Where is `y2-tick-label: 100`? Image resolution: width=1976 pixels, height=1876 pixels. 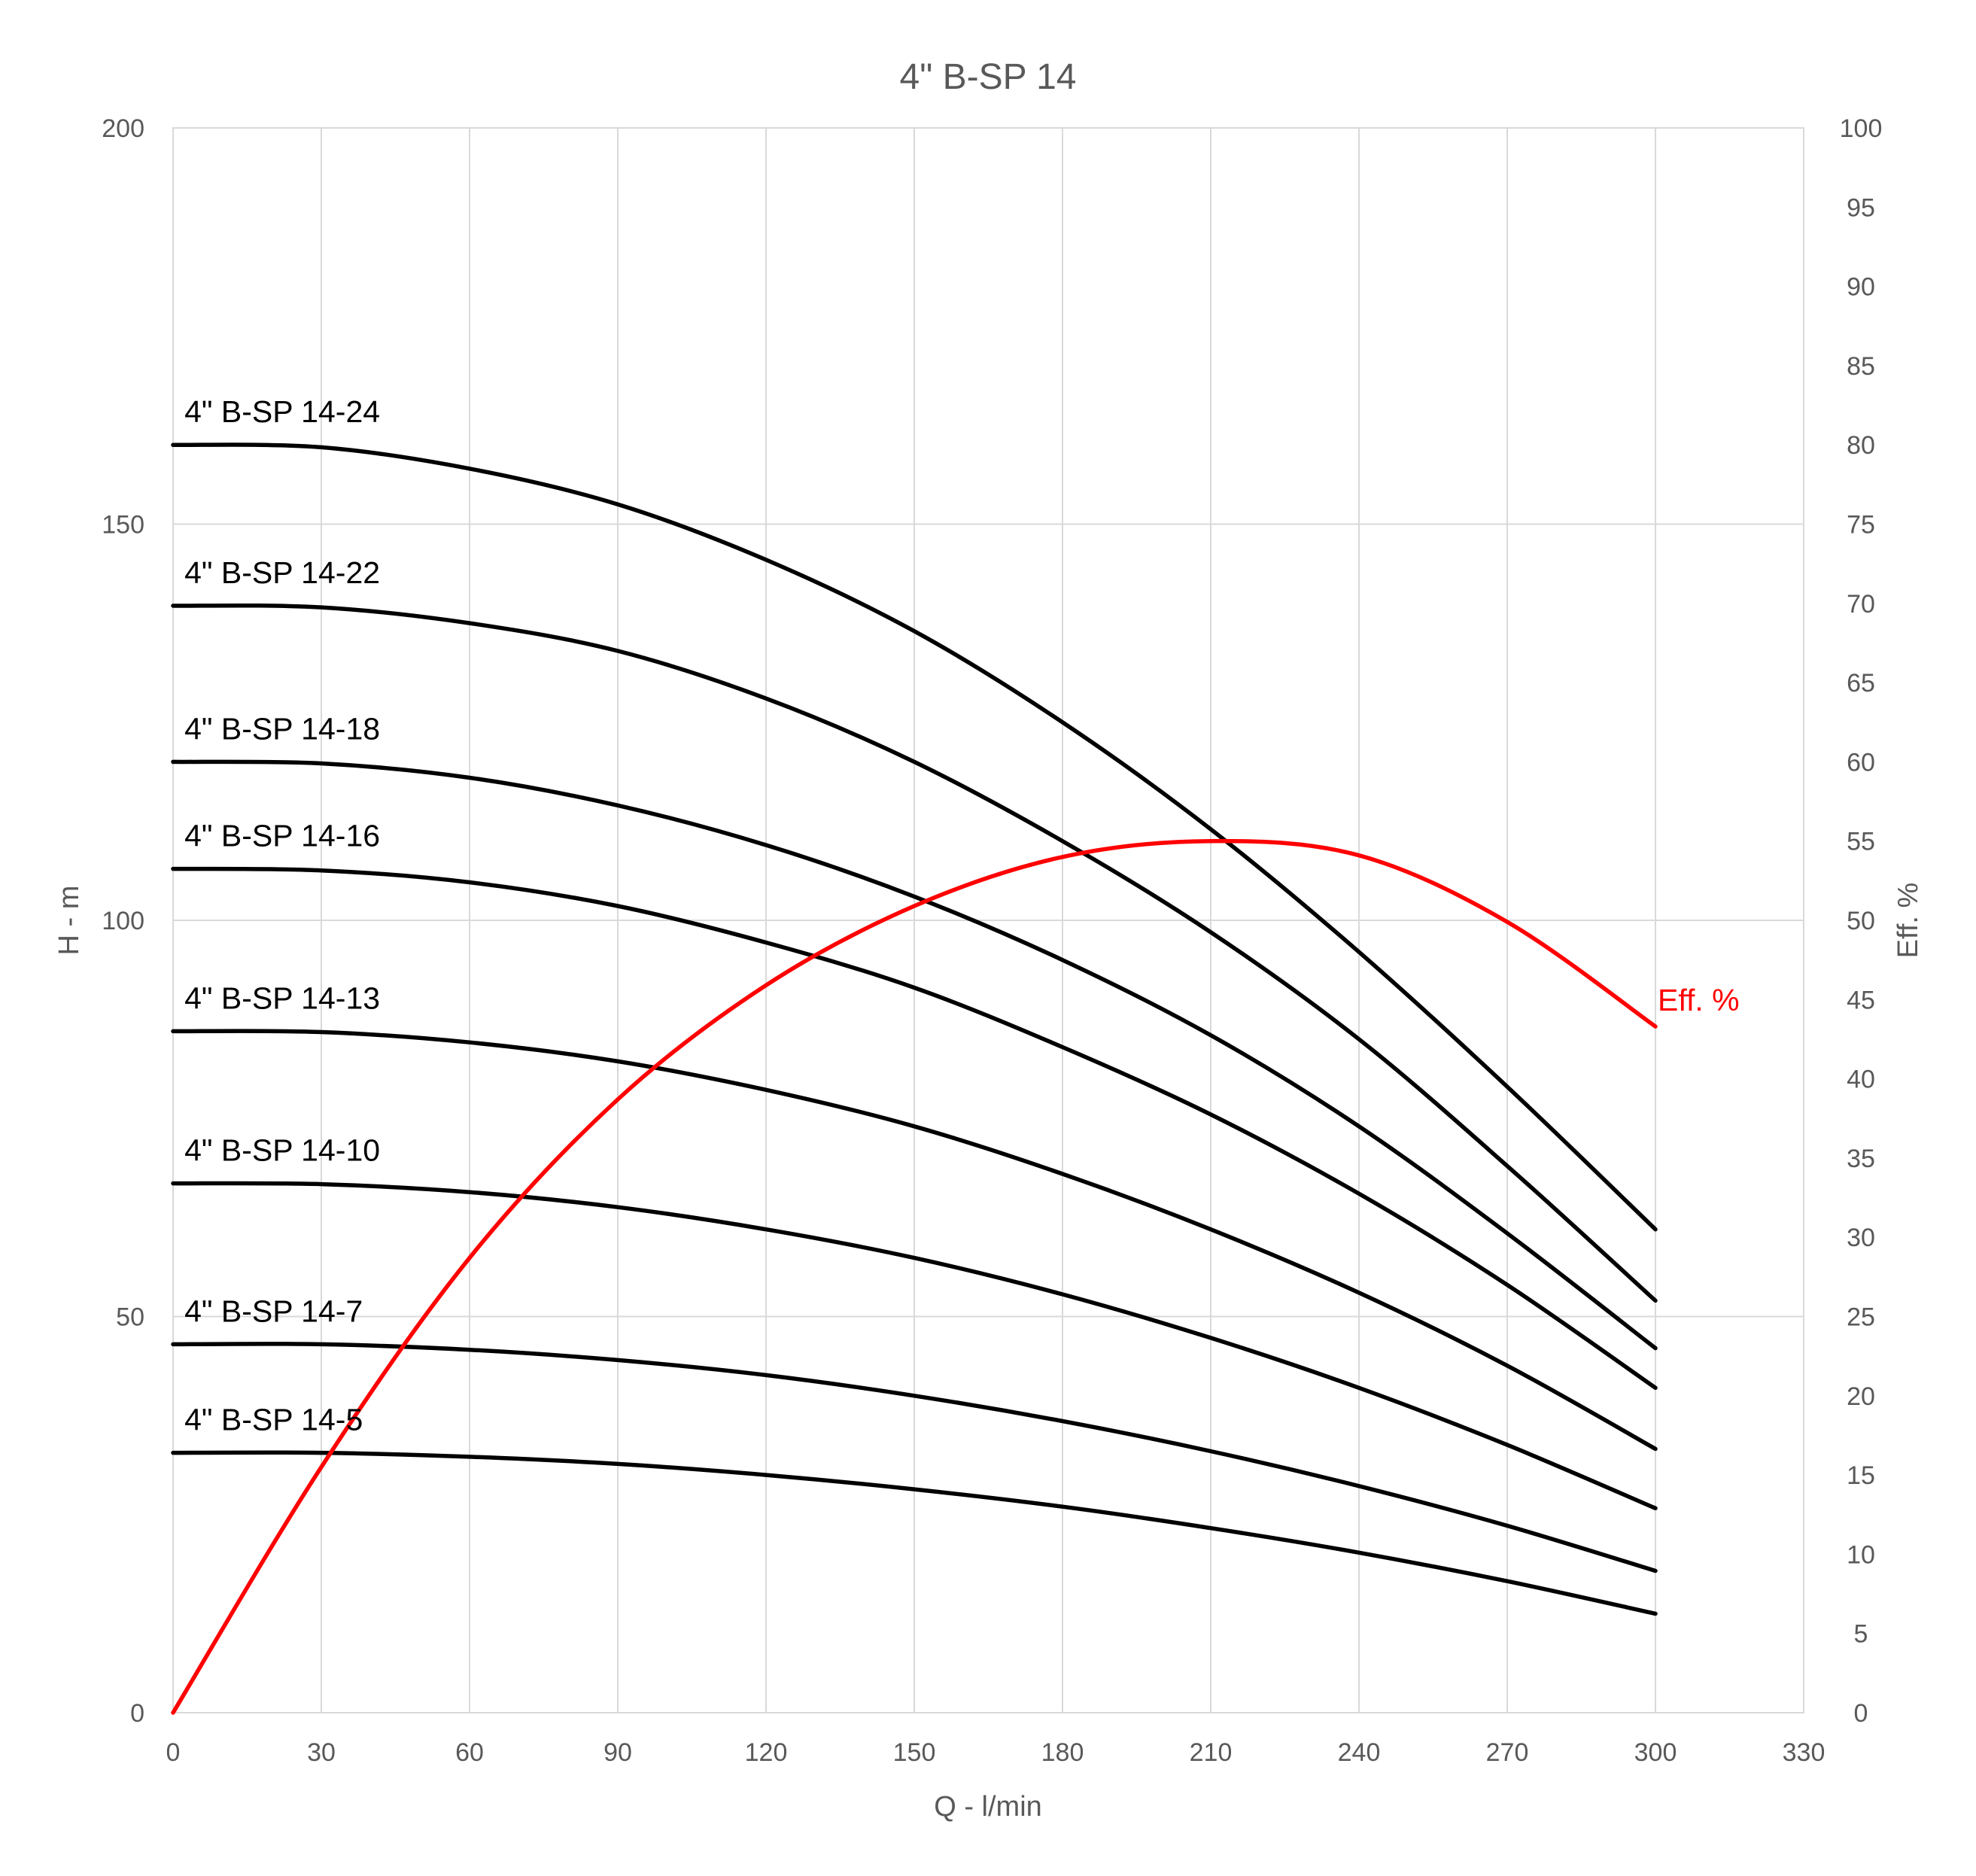
y2-tick-label: 100 is located at coordinates (1861, 128).